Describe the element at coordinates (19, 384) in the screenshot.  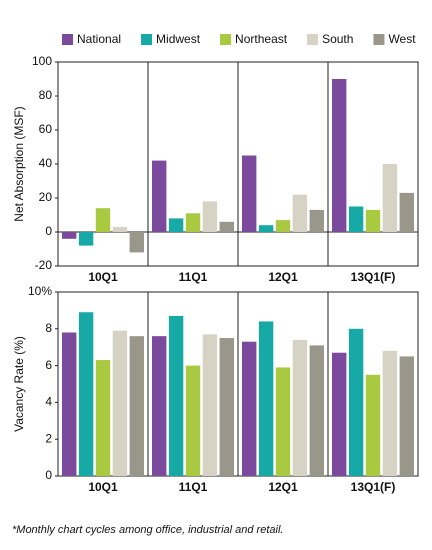
I see `y-axis-label: Vacancy Rate (%)` at that location.